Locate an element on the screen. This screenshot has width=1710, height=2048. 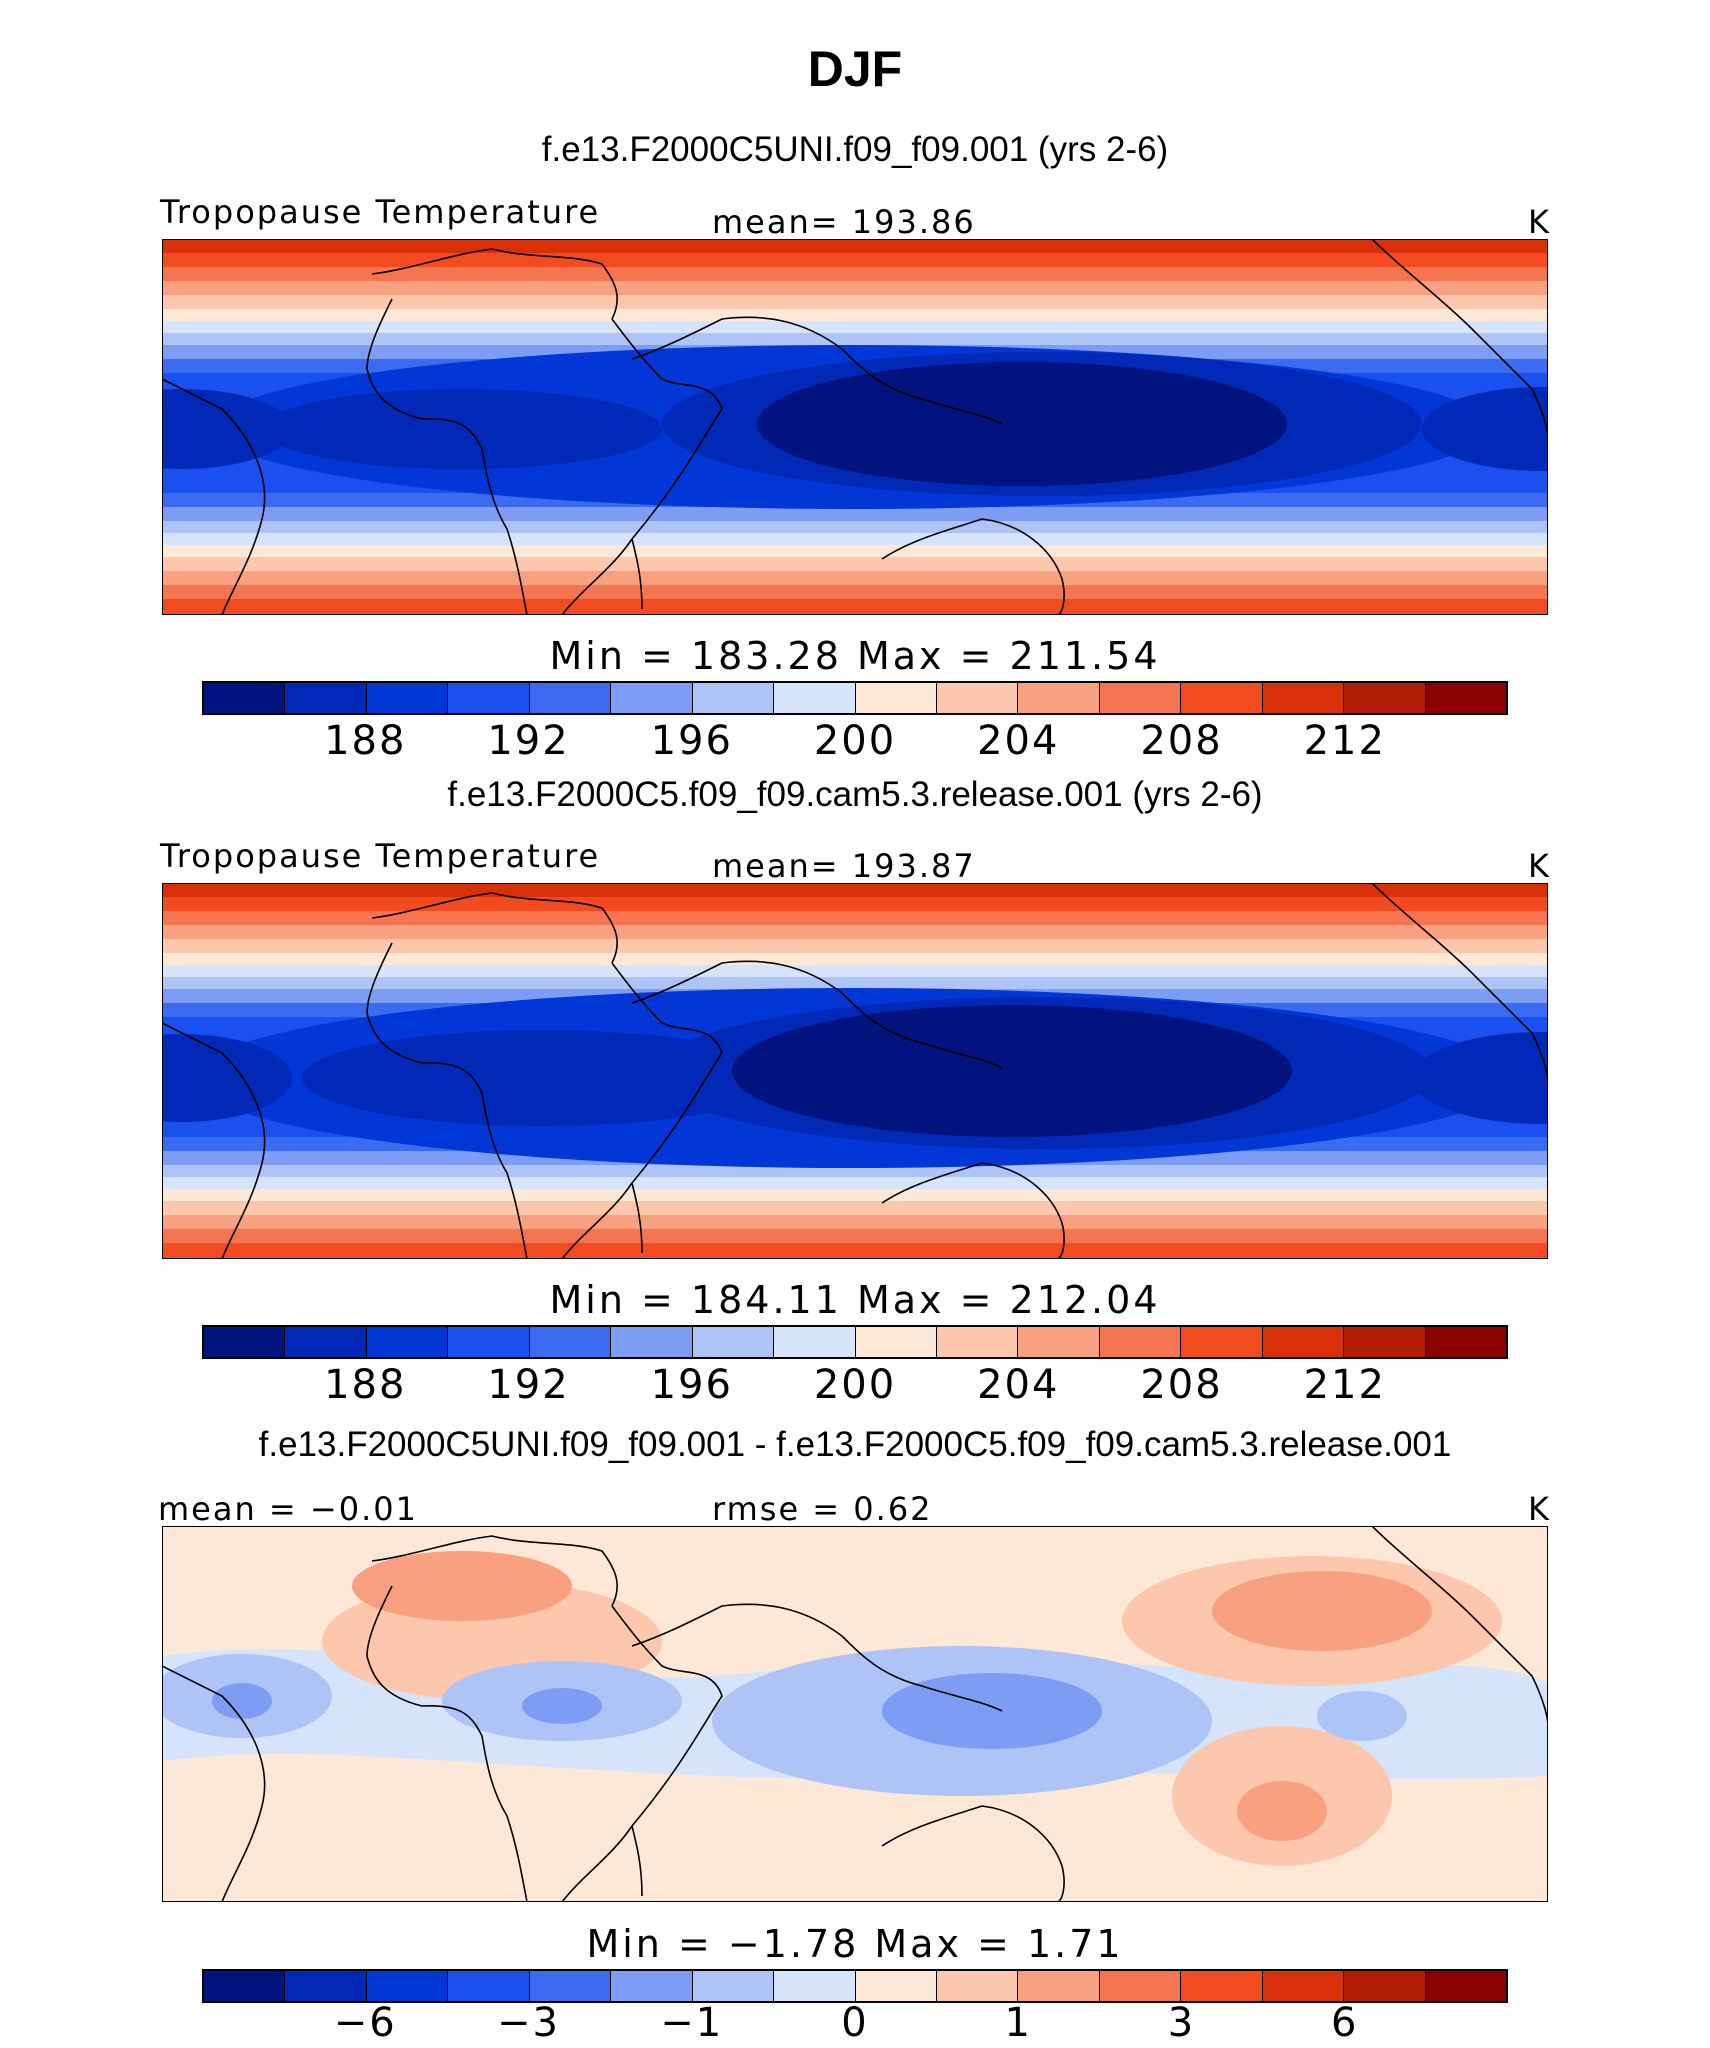
colorbar-tick-label: 0 is located at coordinates (855, 2023).